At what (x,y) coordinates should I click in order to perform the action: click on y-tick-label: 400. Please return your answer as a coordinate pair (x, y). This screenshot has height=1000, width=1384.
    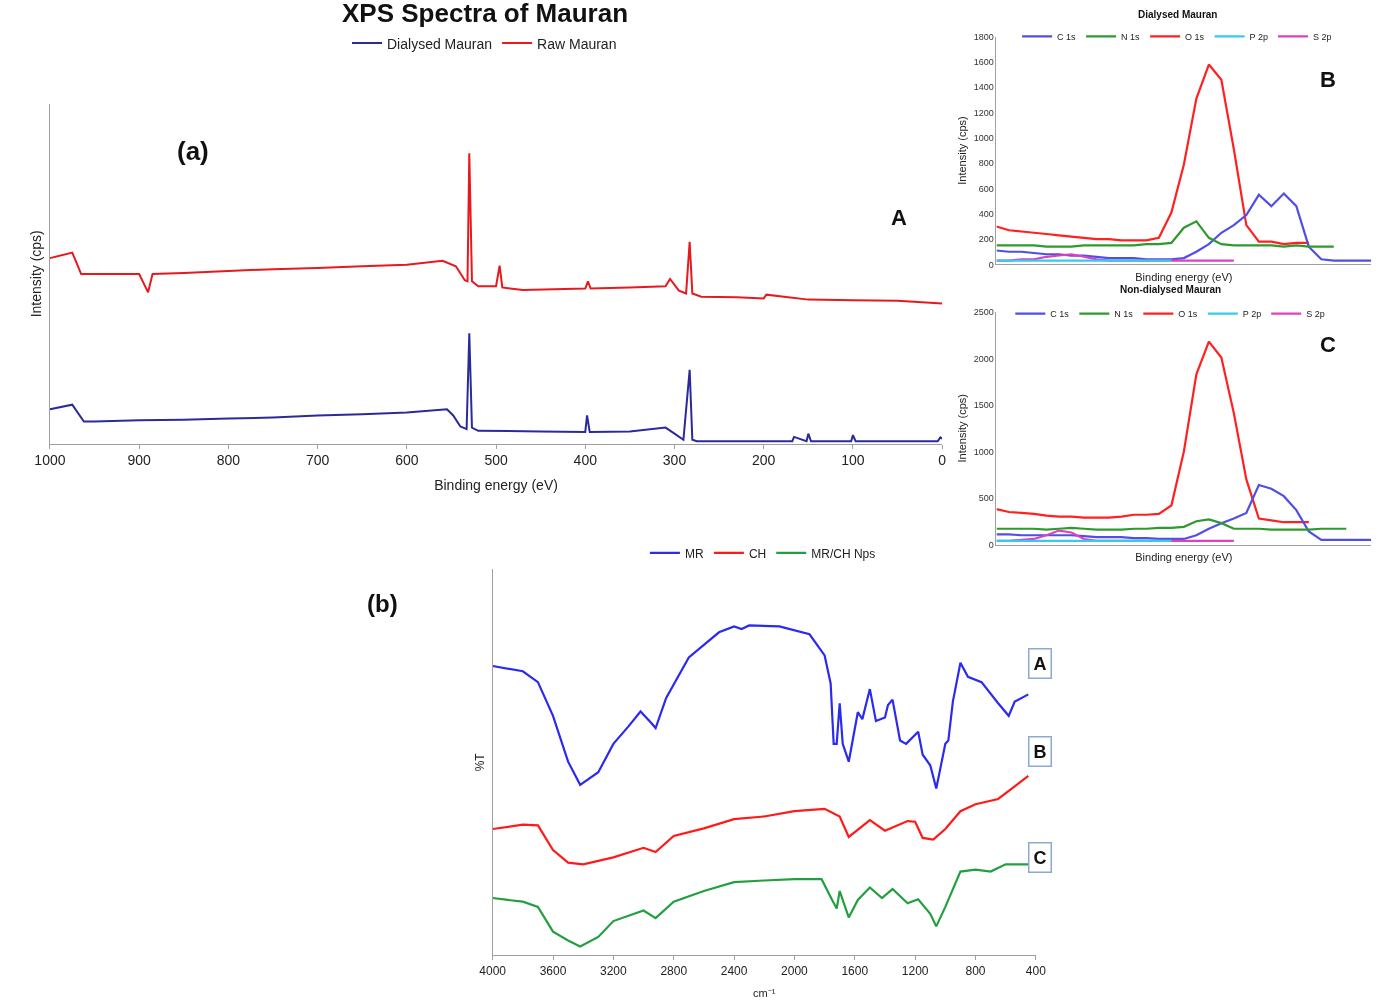
    Looking at the image, I should click on (986, 213).